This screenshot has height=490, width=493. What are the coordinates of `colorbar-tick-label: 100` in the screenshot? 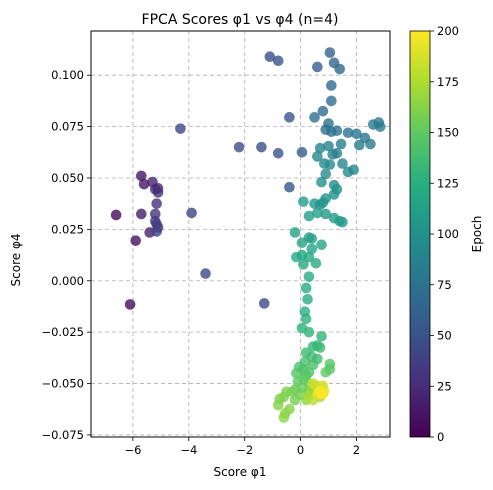 It's located at (448, 234).